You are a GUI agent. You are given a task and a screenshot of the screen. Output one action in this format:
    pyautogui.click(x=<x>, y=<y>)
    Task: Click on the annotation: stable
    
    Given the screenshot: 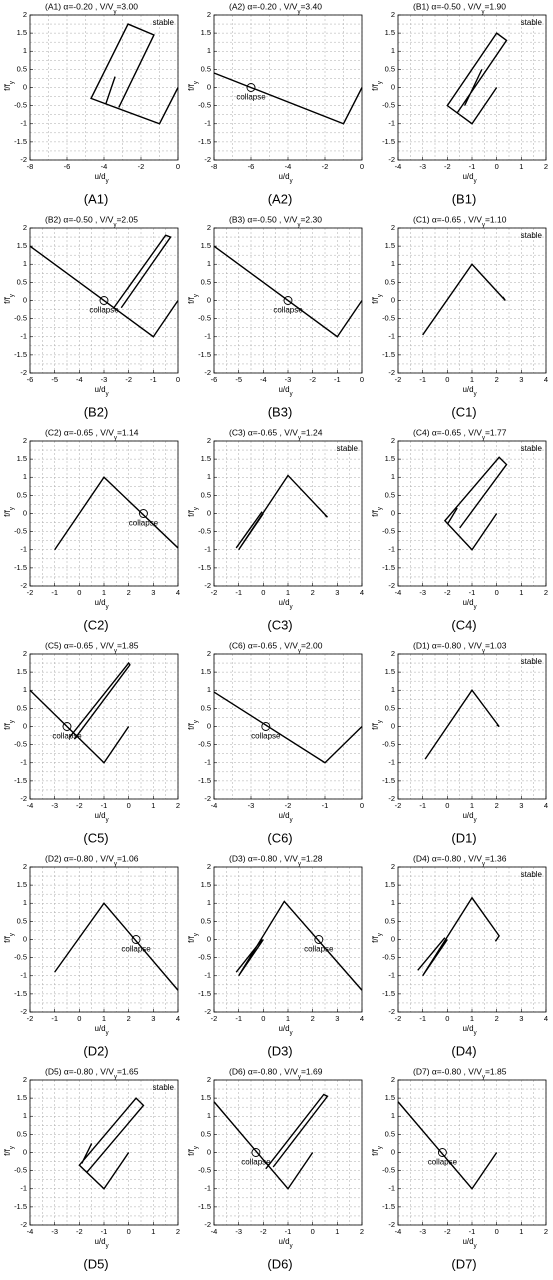 What is the action you would take?
    pyautogui.click(x=532, y=235)
    